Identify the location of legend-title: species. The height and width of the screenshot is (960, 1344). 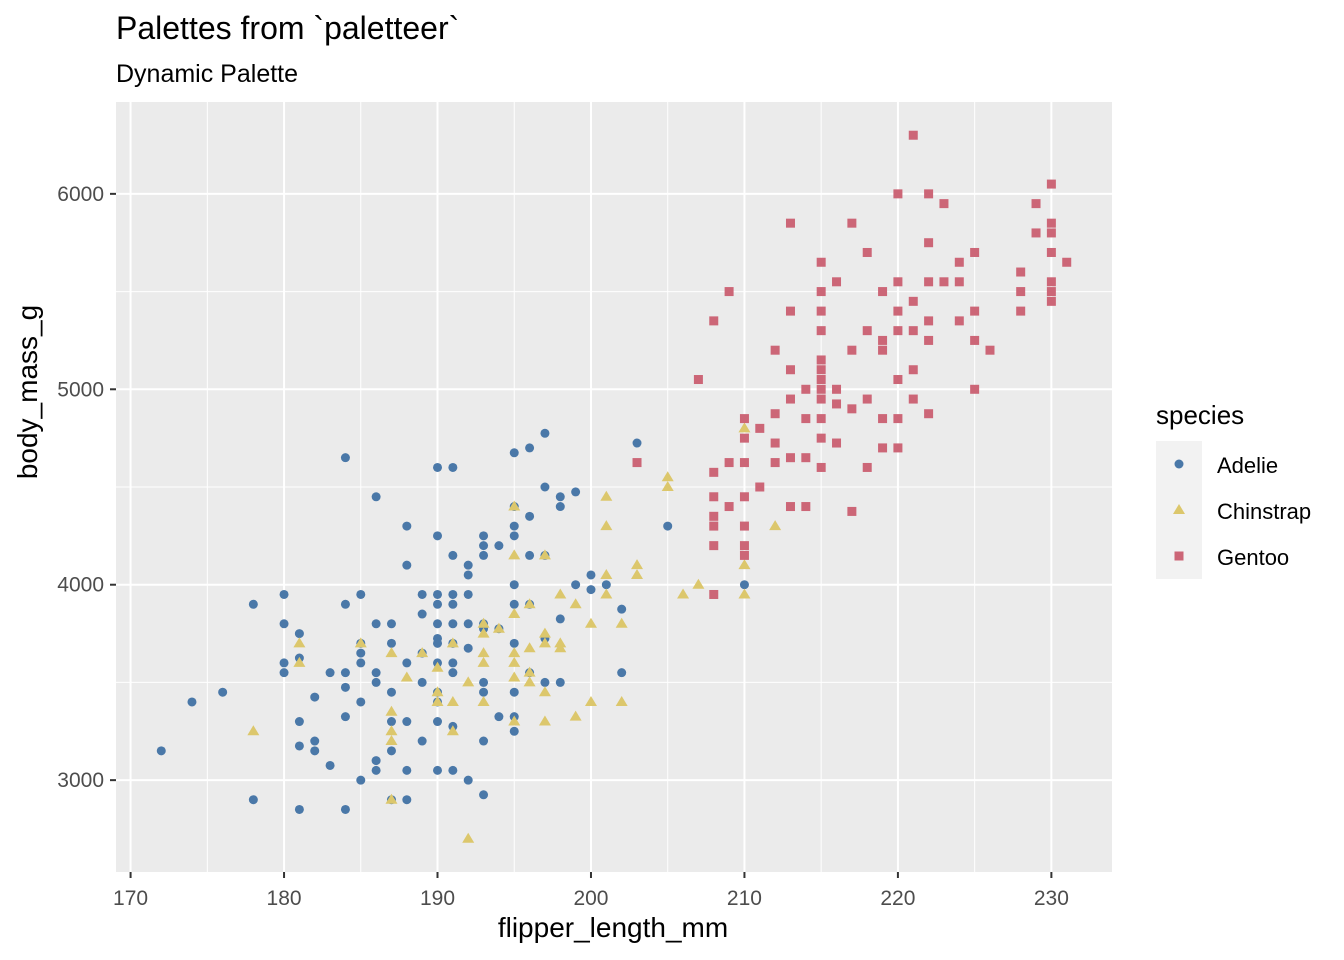
(1200, 415).